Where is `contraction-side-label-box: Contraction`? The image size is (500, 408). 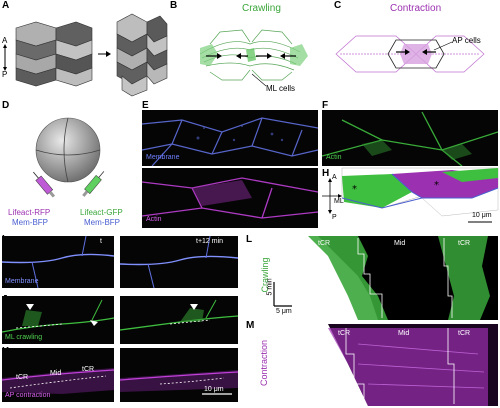 contraction-side-label-box: Contraction is located at coordinates (264, 365).